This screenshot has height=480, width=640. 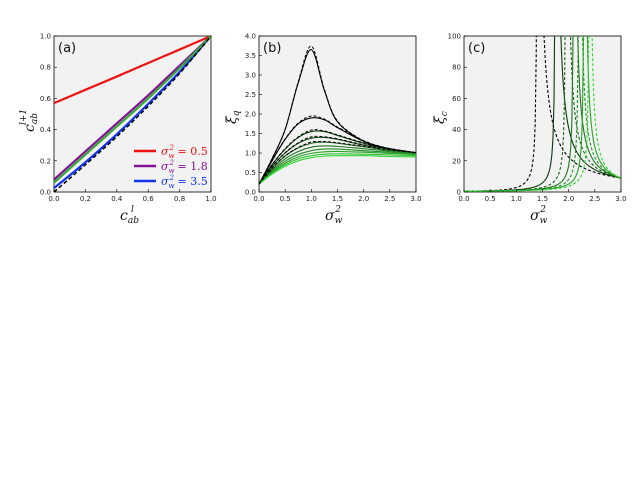 I want to click on b-y-tick-label: 4.0, so click(x=250, y=37).